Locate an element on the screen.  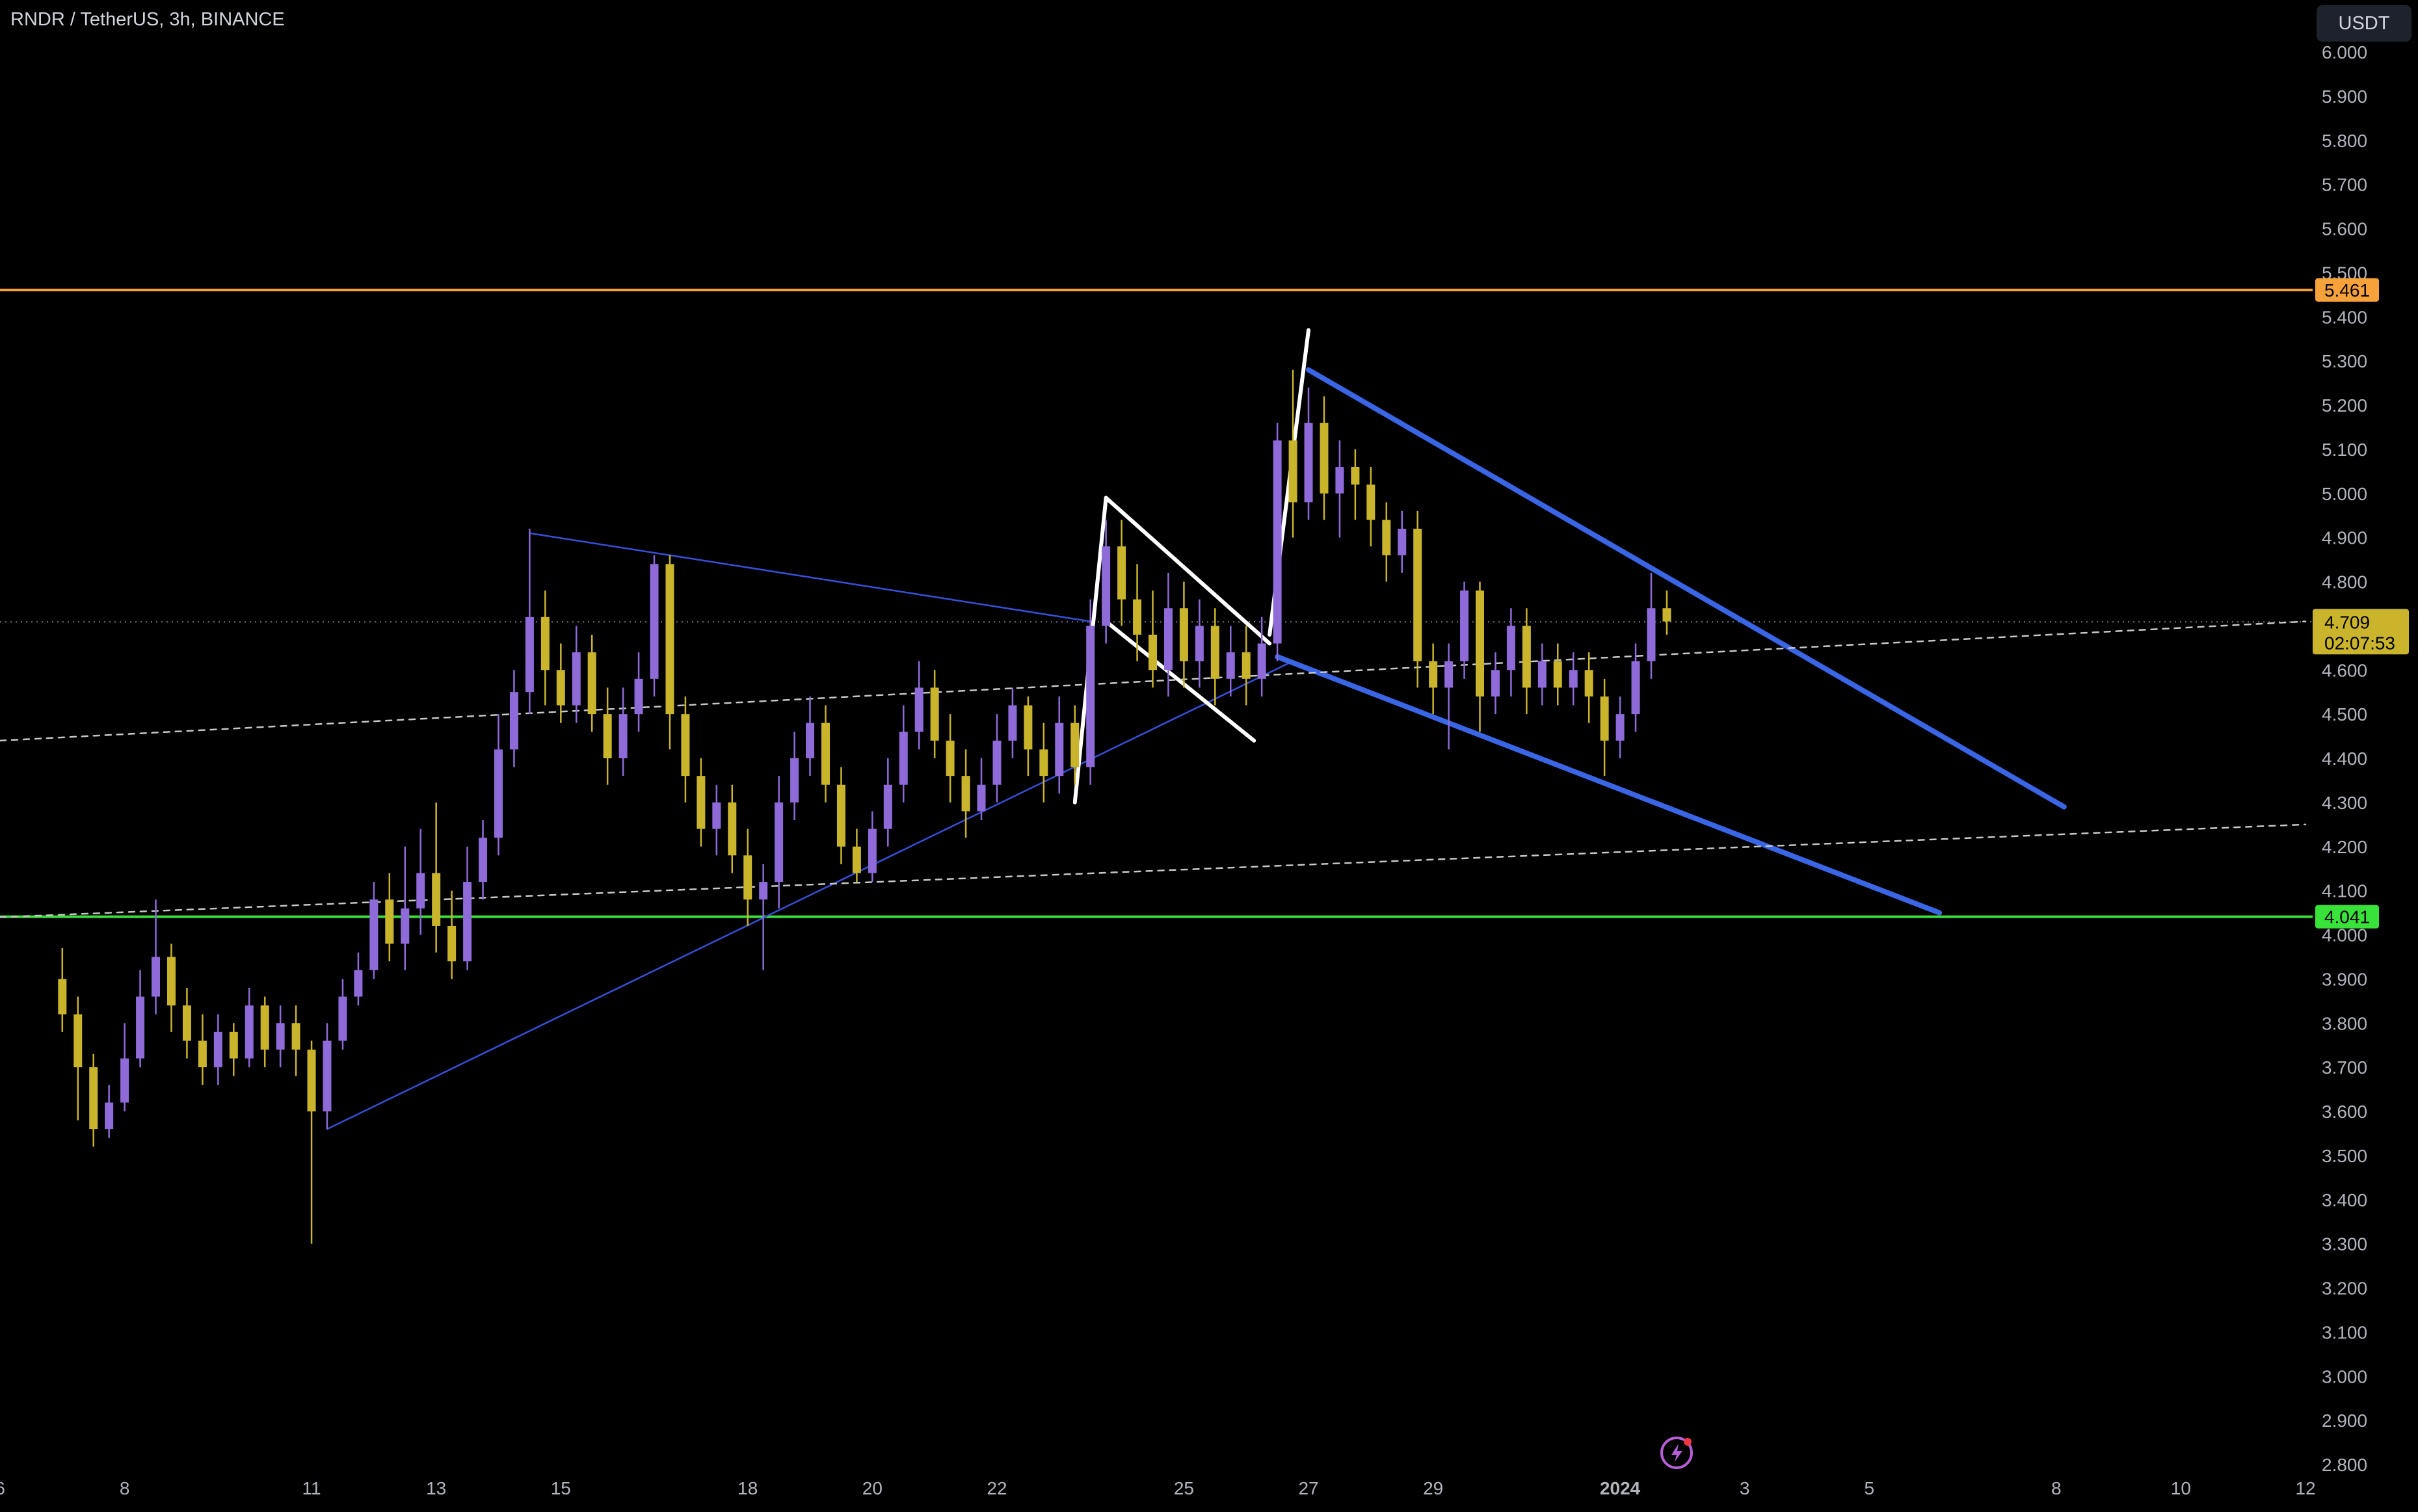
channel-line is located at coordinates (1609, 785).